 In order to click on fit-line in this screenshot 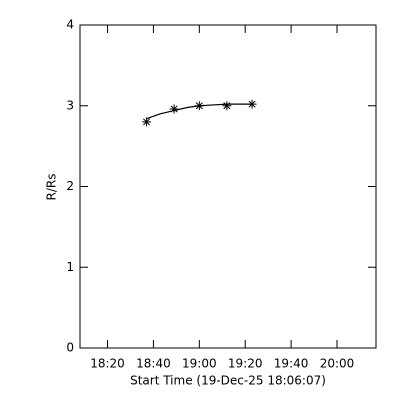, I will do `click(199, 111)`.